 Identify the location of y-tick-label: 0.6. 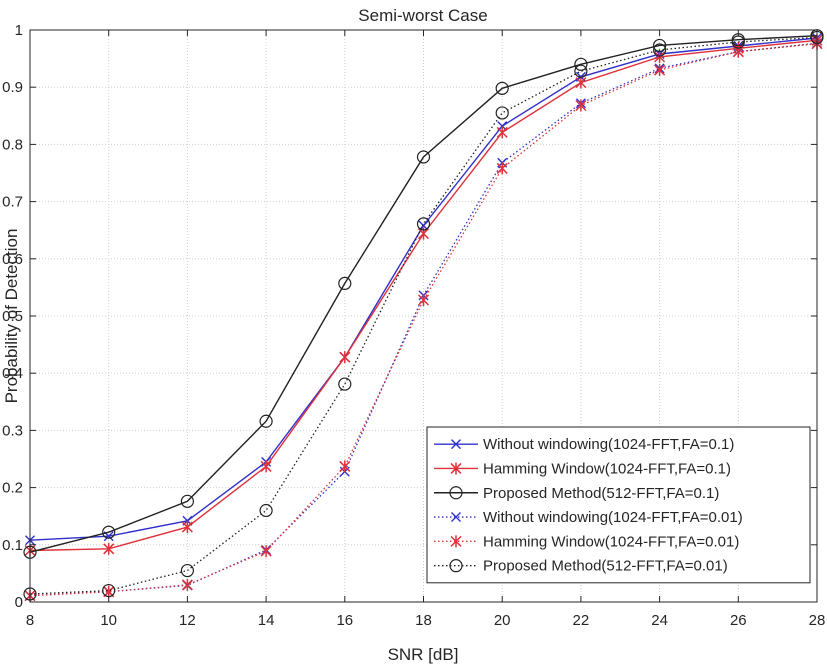
(12, 259).